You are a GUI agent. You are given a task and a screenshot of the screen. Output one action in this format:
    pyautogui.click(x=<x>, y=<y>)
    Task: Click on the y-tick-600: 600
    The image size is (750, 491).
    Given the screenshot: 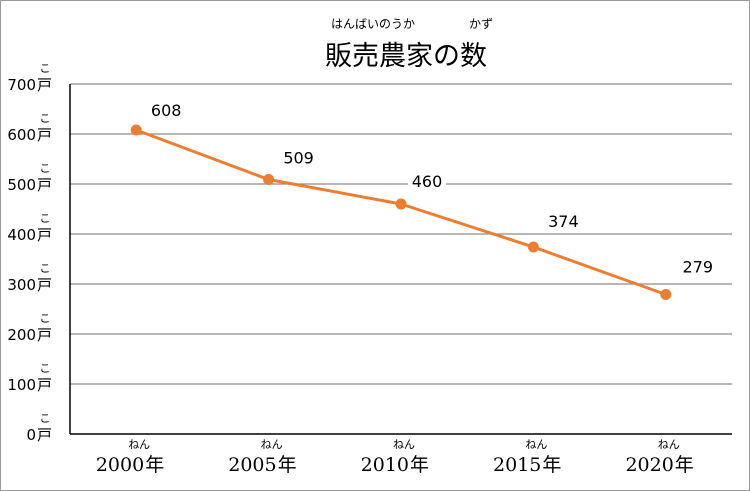 What is the action you would take?
    pyautogui.click(x=21, y=135)
    